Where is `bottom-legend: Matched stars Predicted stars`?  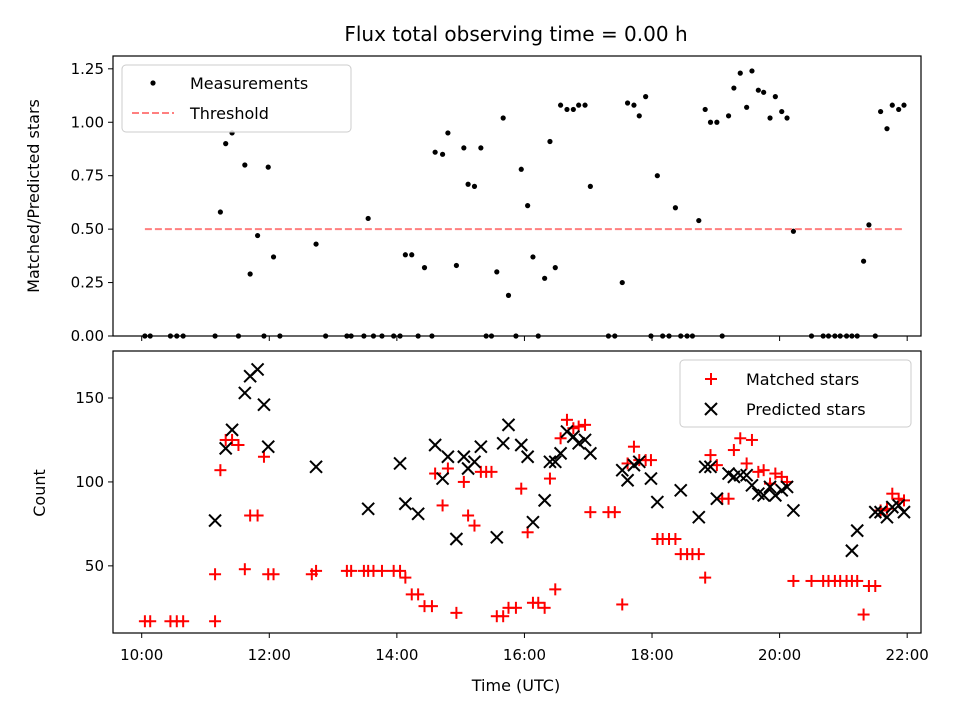
bottom-legend: Matched stars Predicted stars is located at coordinates (795, 393).